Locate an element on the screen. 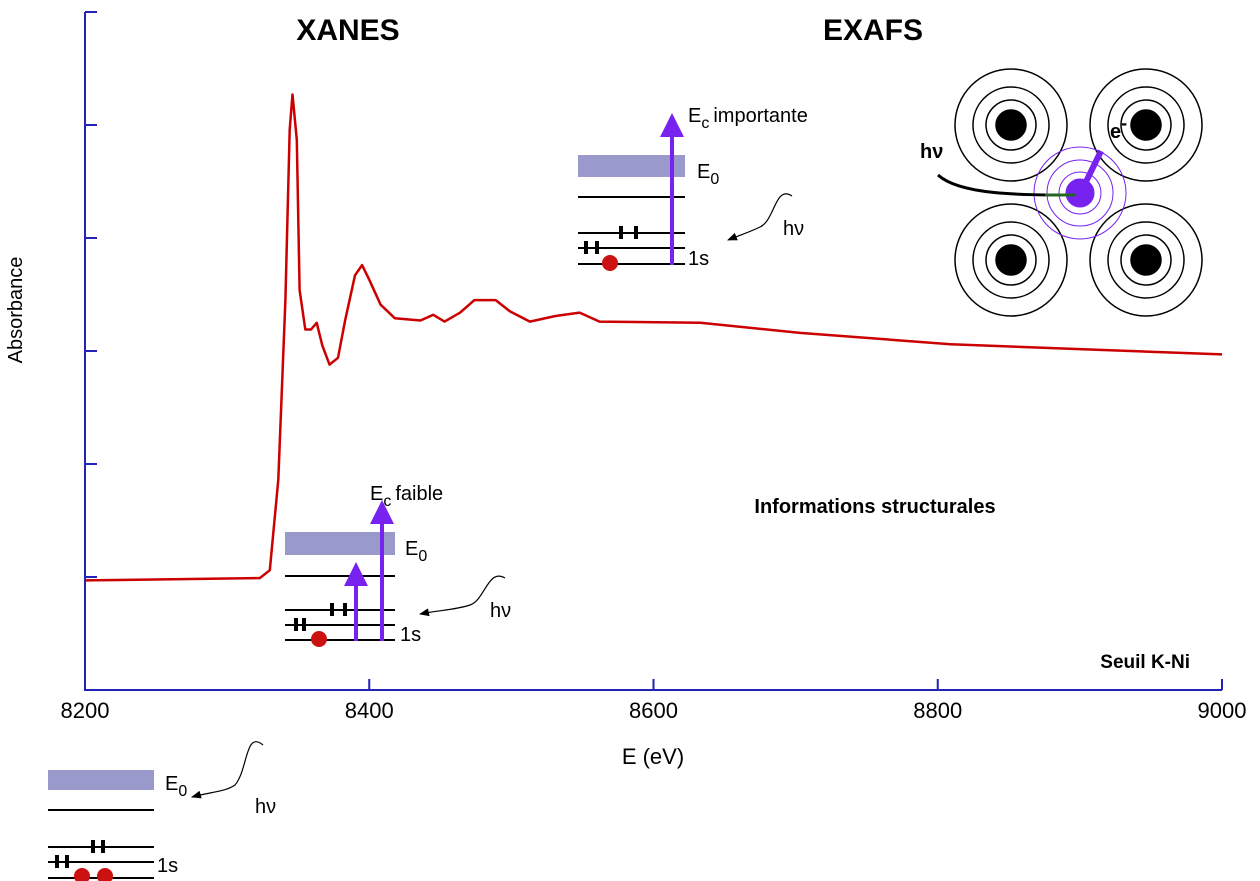 This screenshot has width=1260, height=881. x-tick-label: 9000 is located at coordinates (1222, 710).